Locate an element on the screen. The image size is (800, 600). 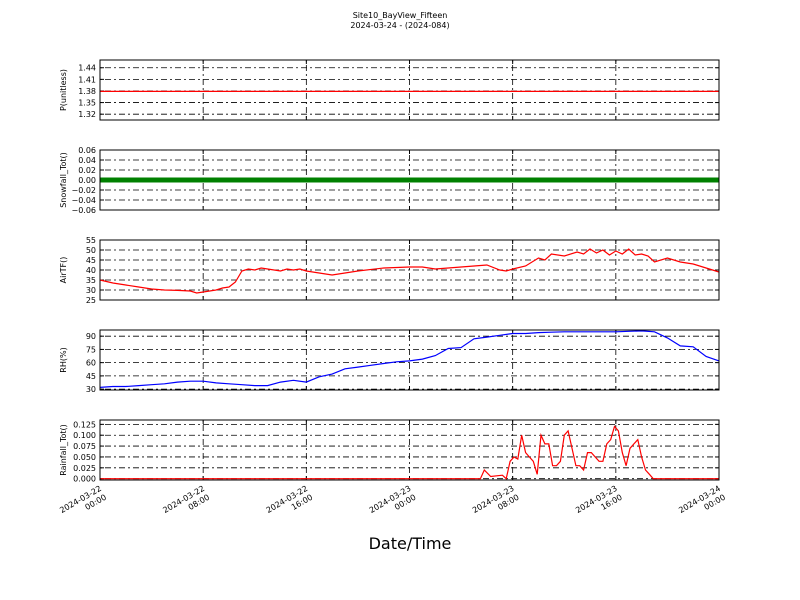
y-tick-label: 55 is located at coordinates (91, 240).